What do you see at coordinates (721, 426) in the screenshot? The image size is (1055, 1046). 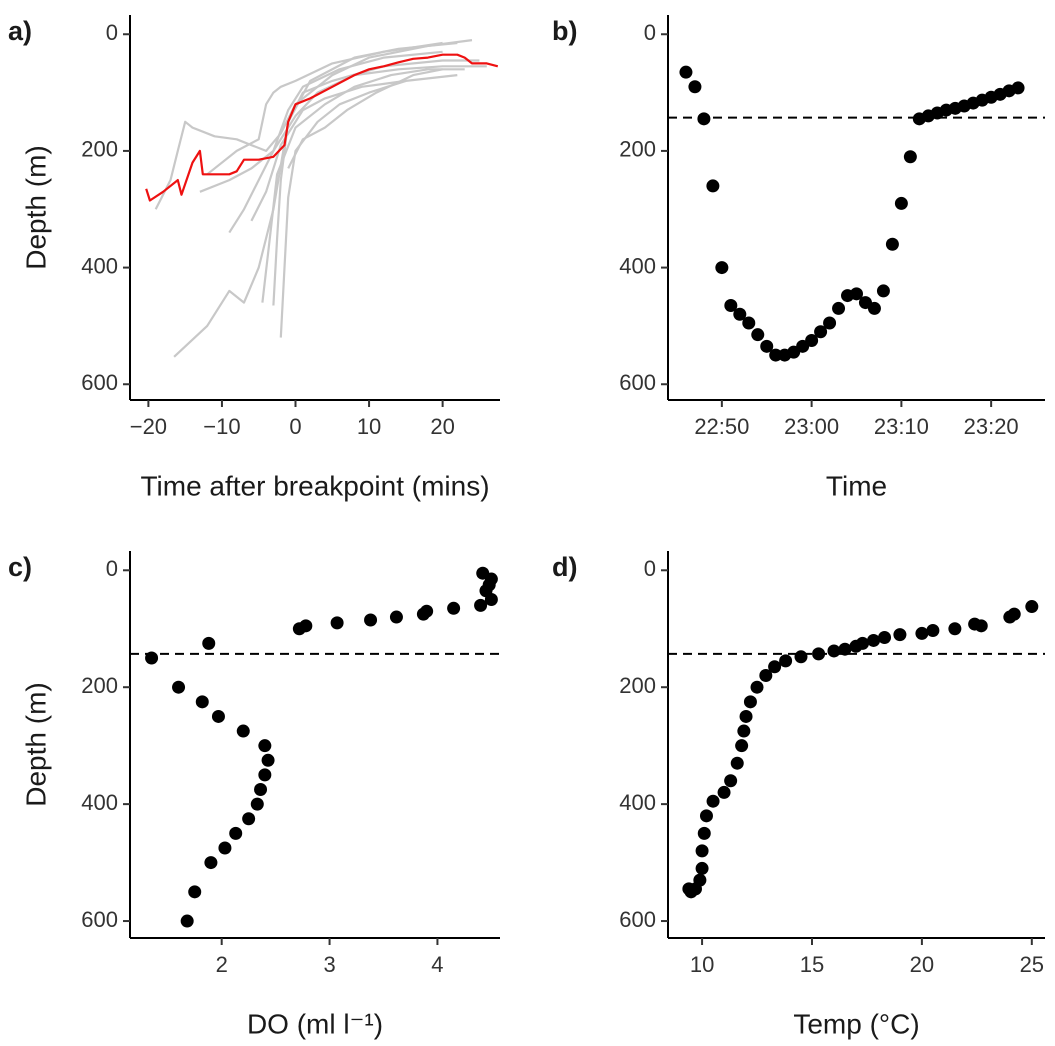 I see `x-tick-label: 22:50` at bounding box center [721, 426].